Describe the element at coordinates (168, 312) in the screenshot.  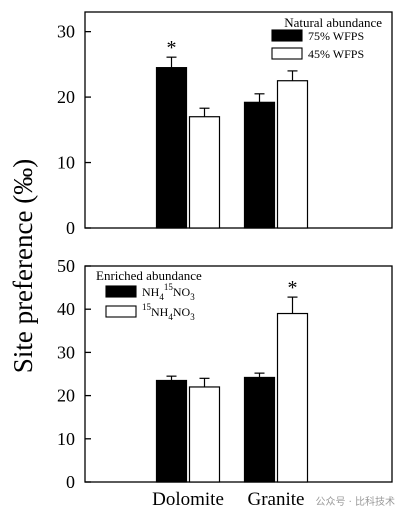
I see `legend-label: 15NH4NO3` at that location.